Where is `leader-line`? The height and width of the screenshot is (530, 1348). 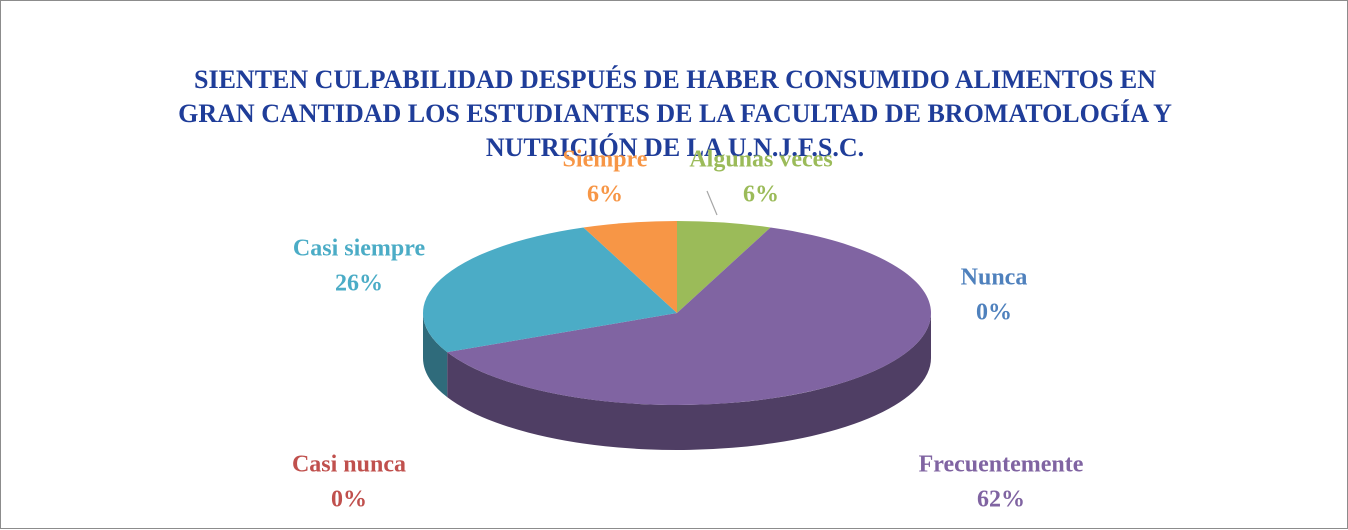 leader-line is located at coordinates (712, 203).